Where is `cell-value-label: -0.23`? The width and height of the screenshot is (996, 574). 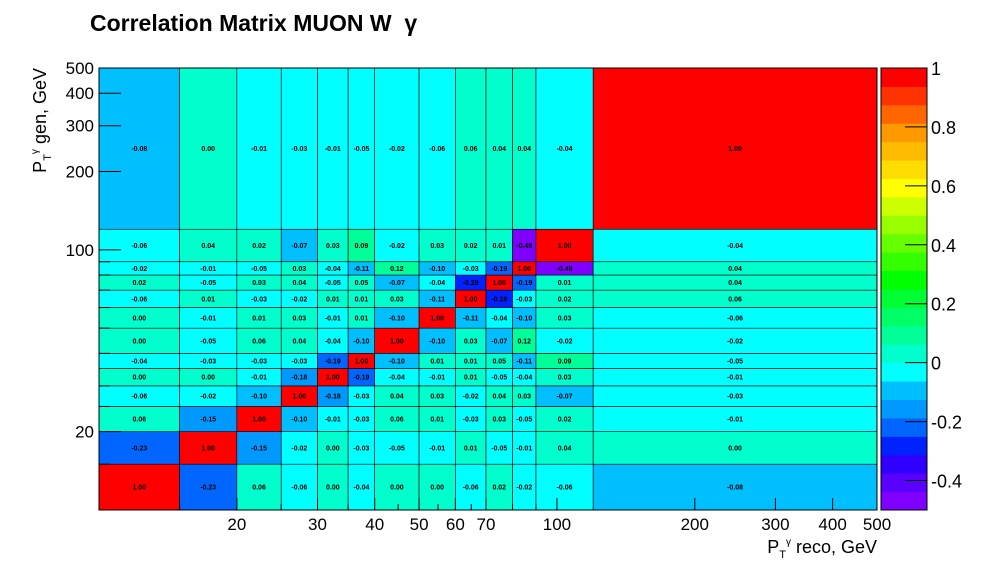 cell-value-label: -0.23 is located at coordinates (139, 448).